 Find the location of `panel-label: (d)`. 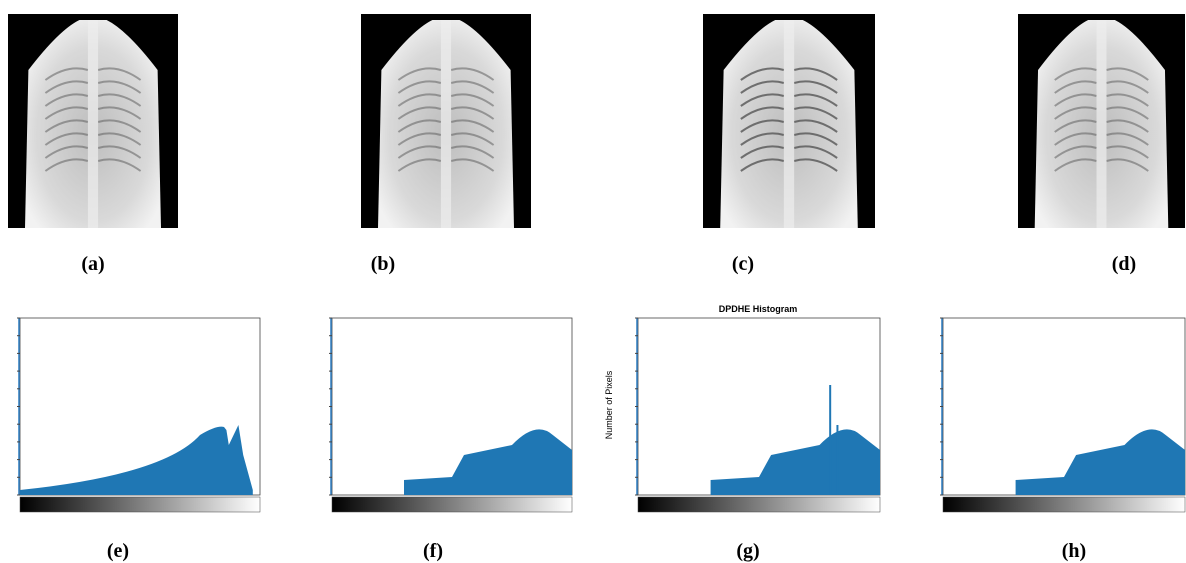

panel-label: (d) is located at coordinates (1124, 264).